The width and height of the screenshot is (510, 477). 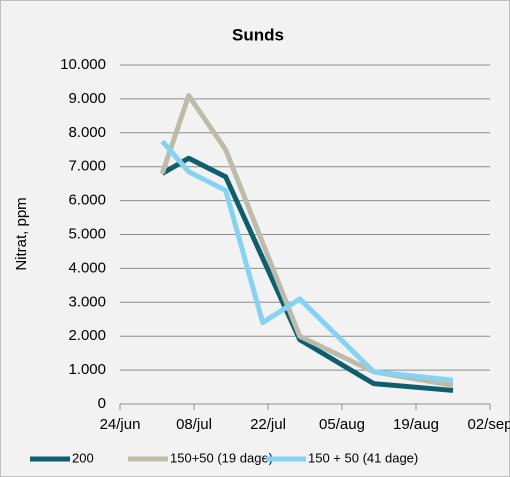 What do you see at coordinates (83, 457) in the screenshot?
I see `legend-label: 200` at bounding box center [83, 457].